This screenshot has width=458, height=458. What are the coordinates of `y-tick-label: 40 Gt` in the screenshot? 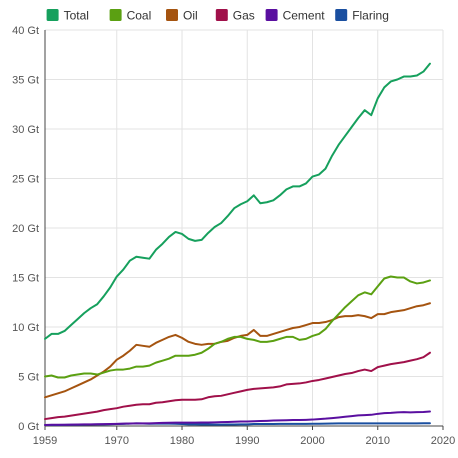 It's located at (25, 31).